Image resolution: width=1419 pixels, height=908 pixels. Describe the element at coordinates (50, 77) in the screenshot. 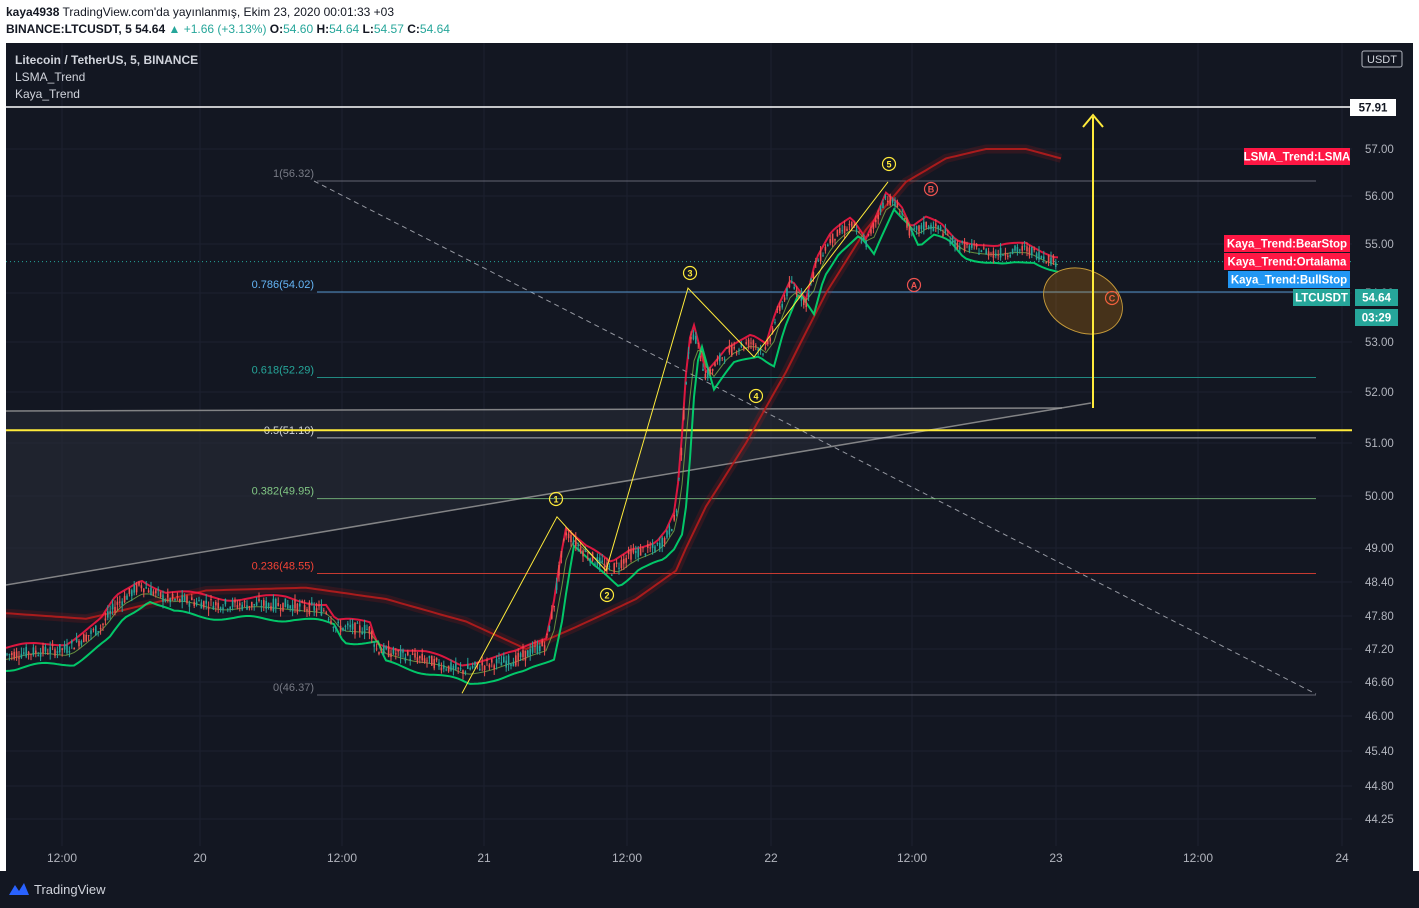

I see `legend-indicator-lsma: LSMA_Trend` at that location.